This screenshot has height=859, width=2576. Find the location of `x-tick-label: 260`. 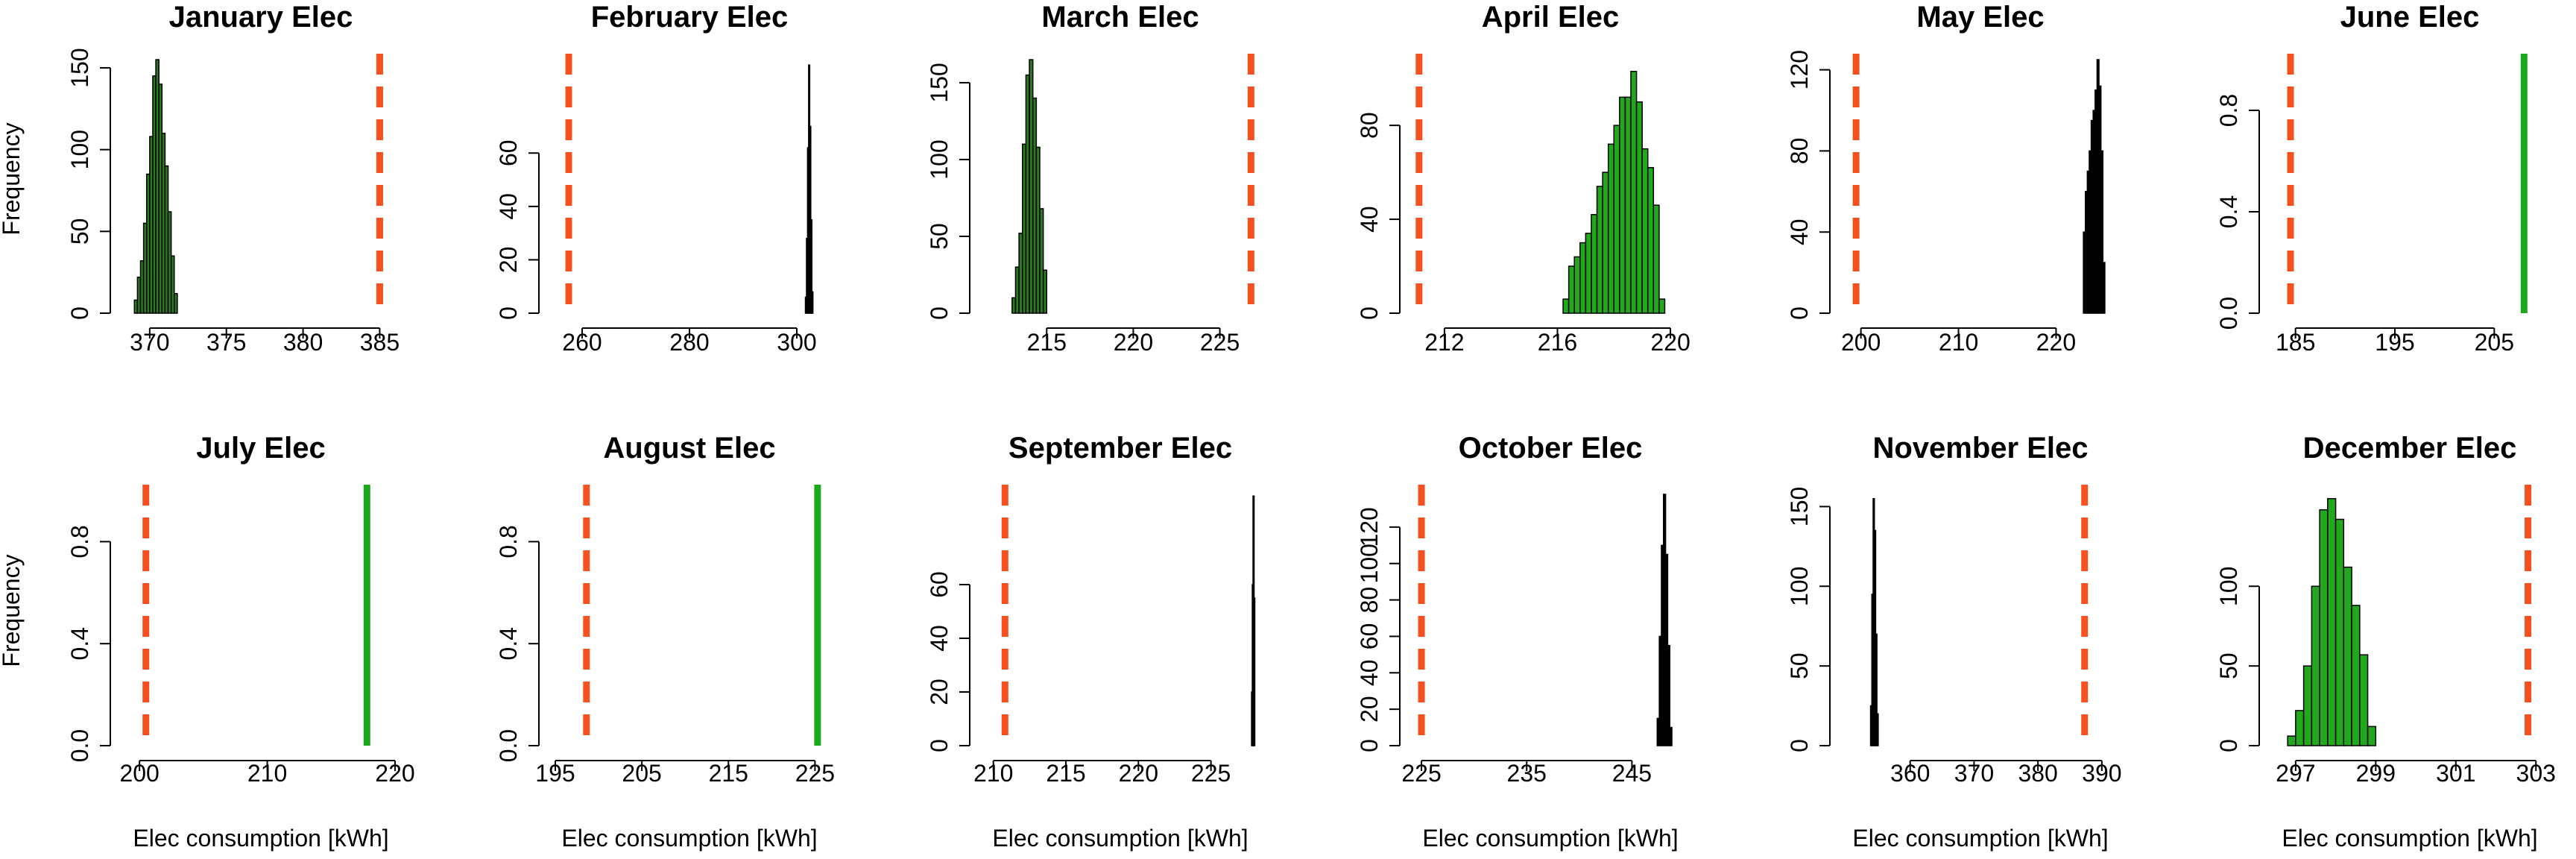

x-tick-label: 260 is located at coordinates (582, 342).